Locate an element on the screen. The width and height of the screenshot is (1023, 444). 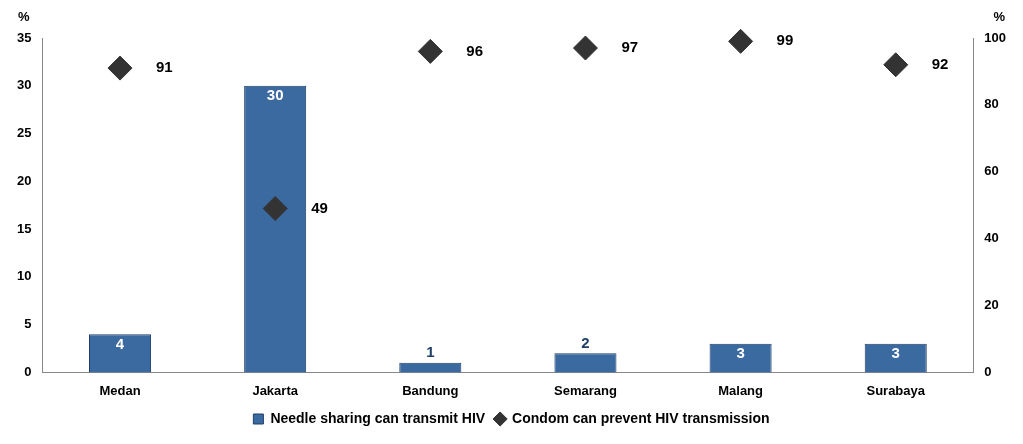
x-tick-label: Malang is located at coordinates (741, 390).